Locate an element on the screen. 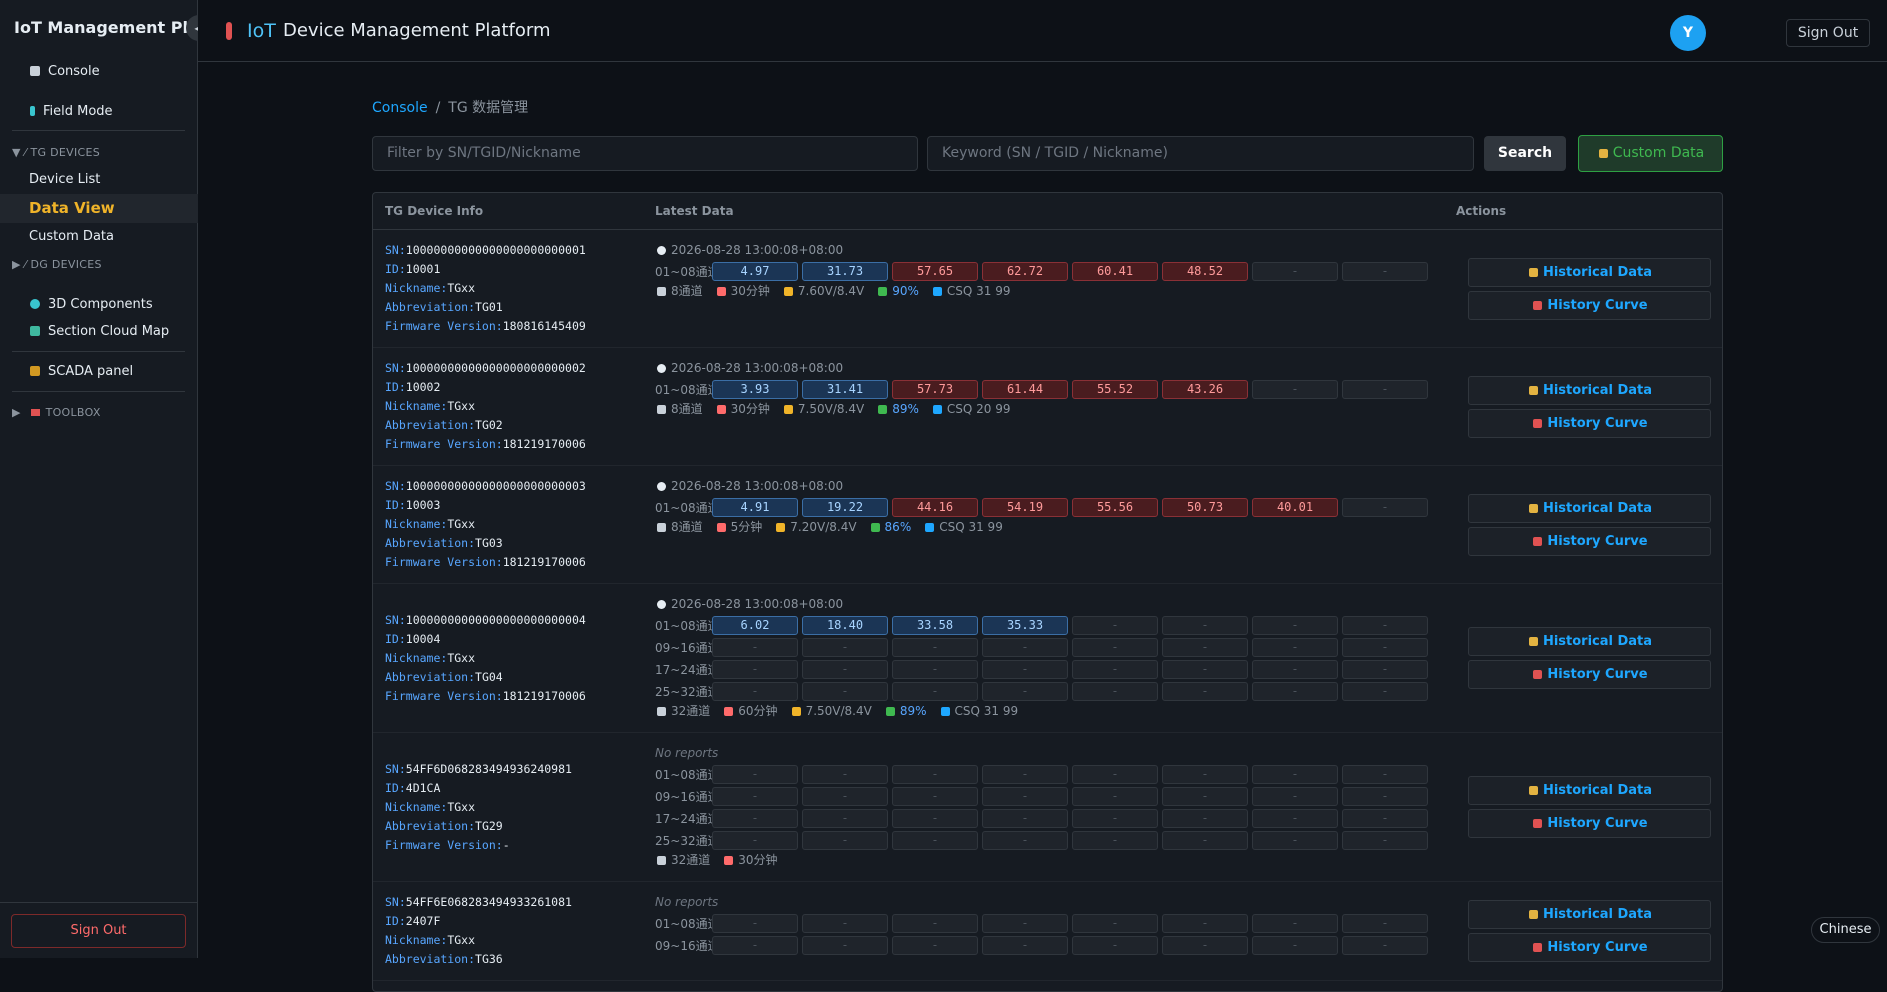  footer-item: 5分钟 is located at coordinates (739, 527).